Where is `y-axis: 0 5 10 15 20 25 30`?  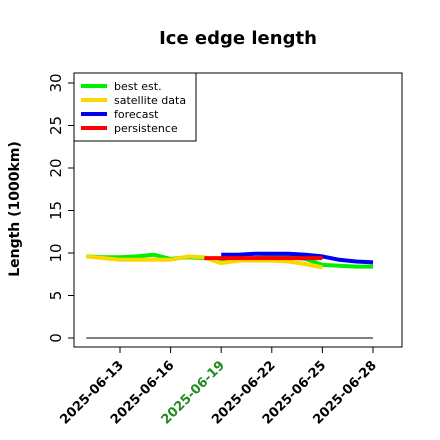
y-axis: 0 5 10 15 20 25 30 is located at coordinates (60, 208).